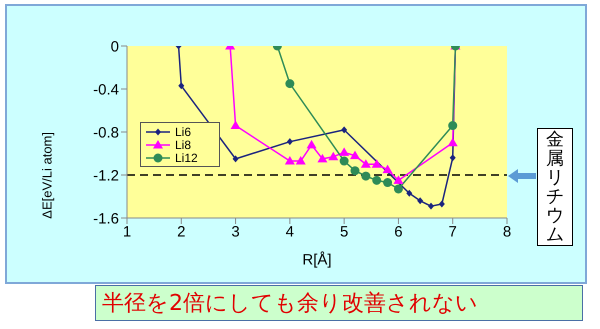 This screenshot has height=329, width=600. What do you see at coordinates (339, 303) in the screenshot?
I see `text: 半径を2倍にしても余り改善されない` at bounding box center [339, 303].